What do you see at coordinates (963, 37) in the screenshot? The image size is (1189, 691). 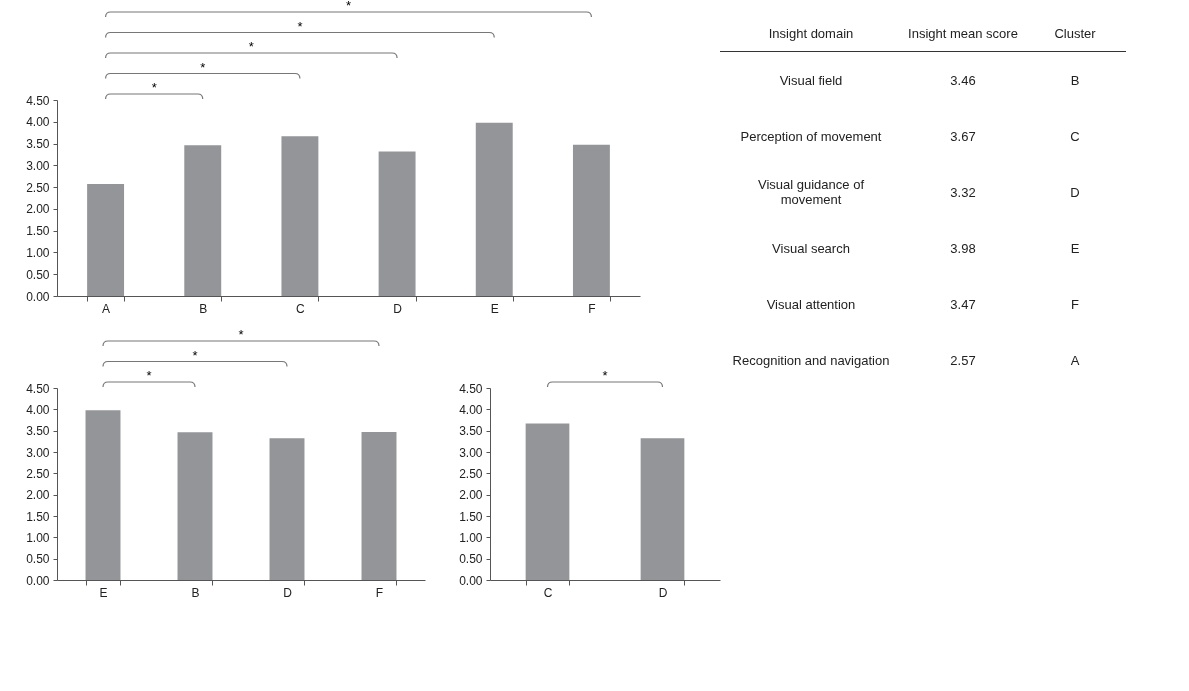 I see `text: Insight mean score` at bounding box center [963, 37].